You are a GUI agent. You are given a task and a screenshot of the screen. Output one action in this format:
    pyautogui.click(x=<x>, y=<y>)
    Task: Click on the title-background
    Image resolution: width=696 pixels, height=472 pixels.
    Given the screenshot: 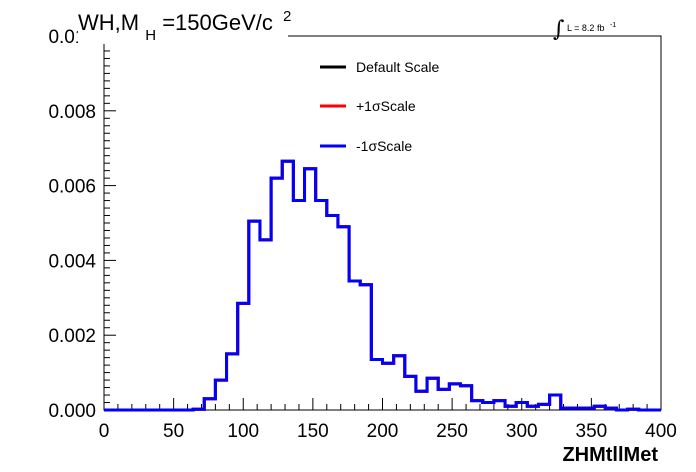 What is the action you would take?
    pyautogui.click(x=183, y=24)
    